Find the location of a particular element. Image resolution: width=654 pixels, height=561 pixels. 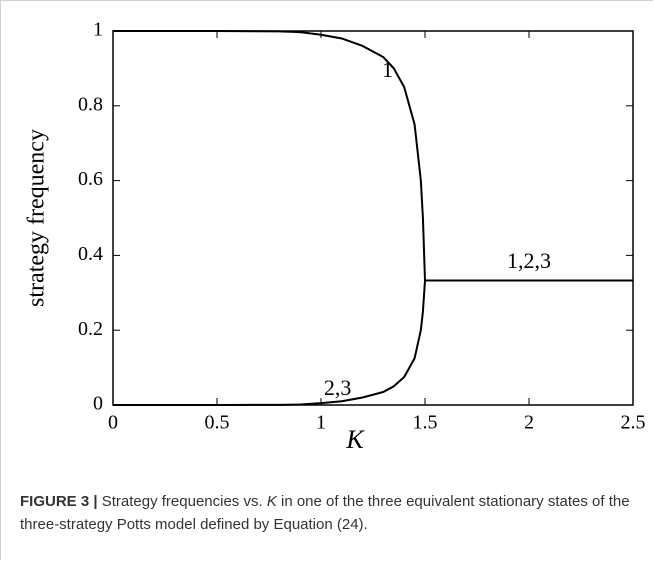

x-tick-label: 2.5 is located at coordinates (633, 423).